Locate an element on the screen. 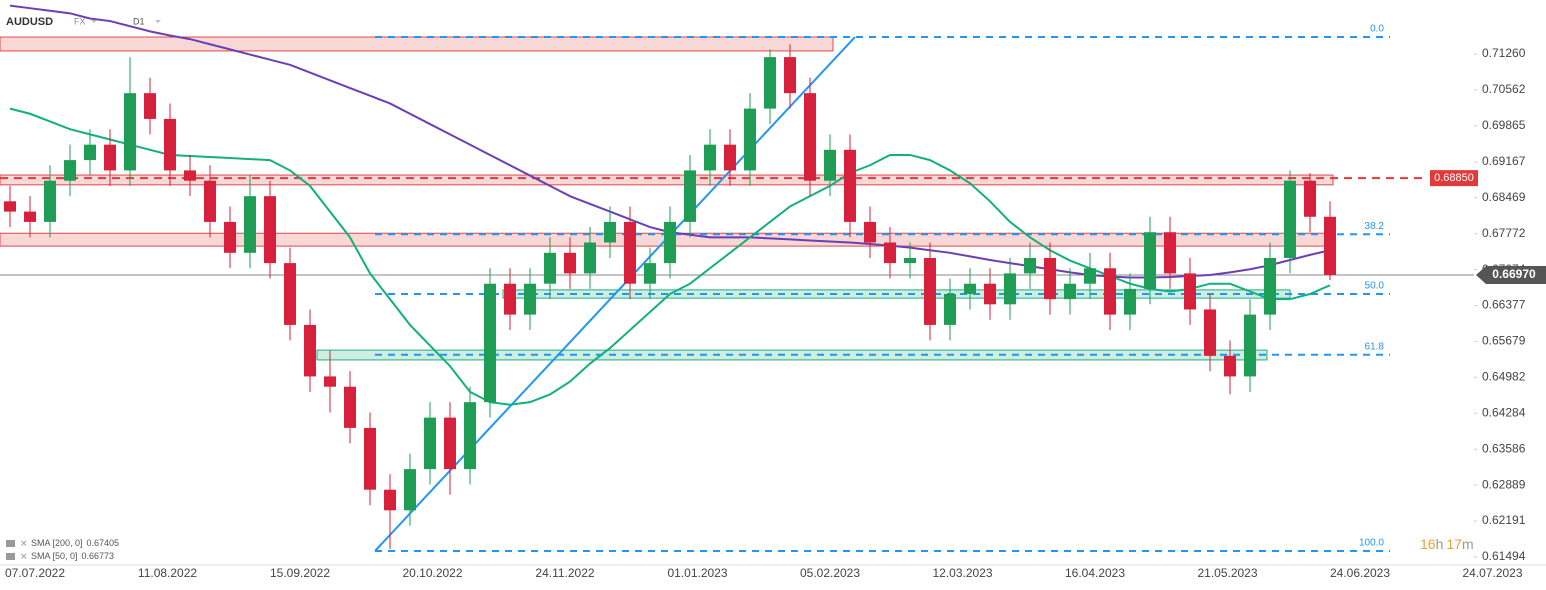 Image resolution: width=1546 pixels, height=590 pixels. x-tick-label: 24.11.2022 is located at coordinates (564, 573).